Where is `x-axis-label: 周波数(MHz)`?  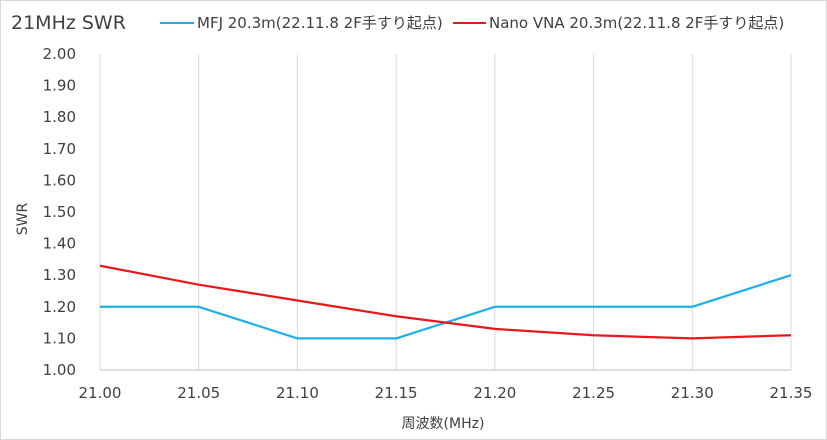 x-axis-label: 周波数(MHz) is located at coordinates (443, 424).